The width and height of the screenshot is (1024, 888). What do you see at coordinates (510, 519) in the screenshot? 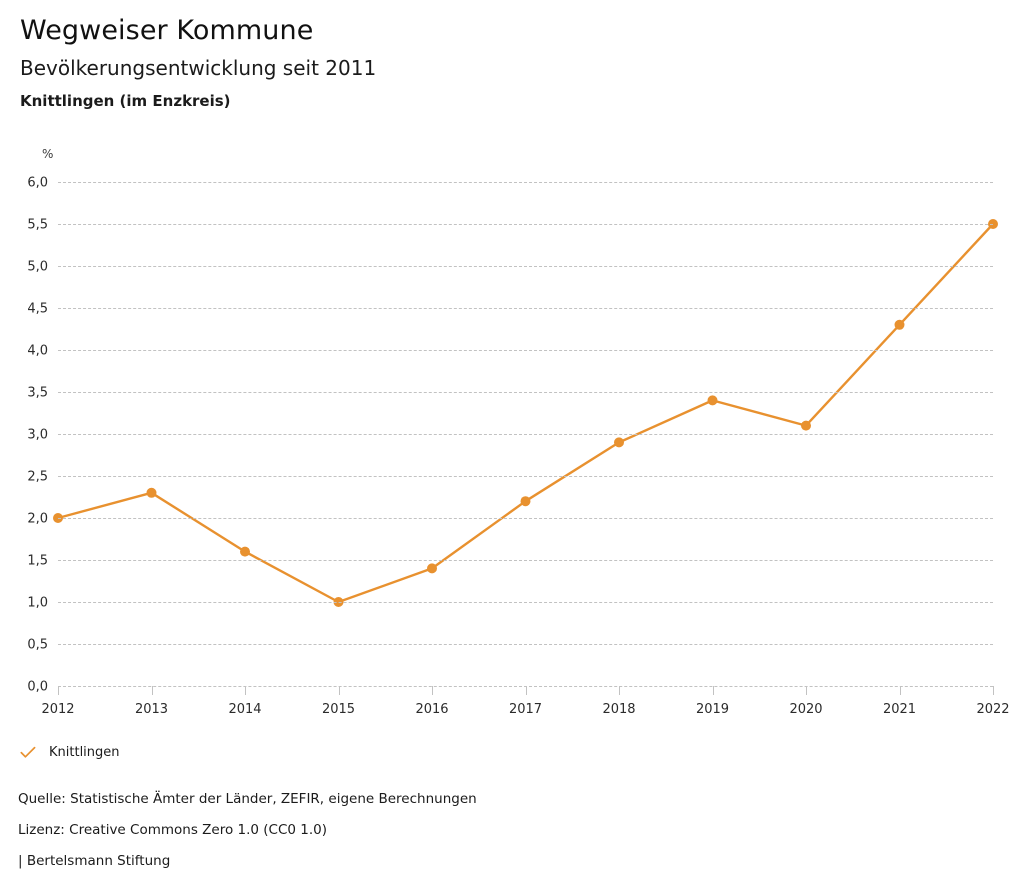
I see `gridline: 2,0` at bounding box center [510, 519].